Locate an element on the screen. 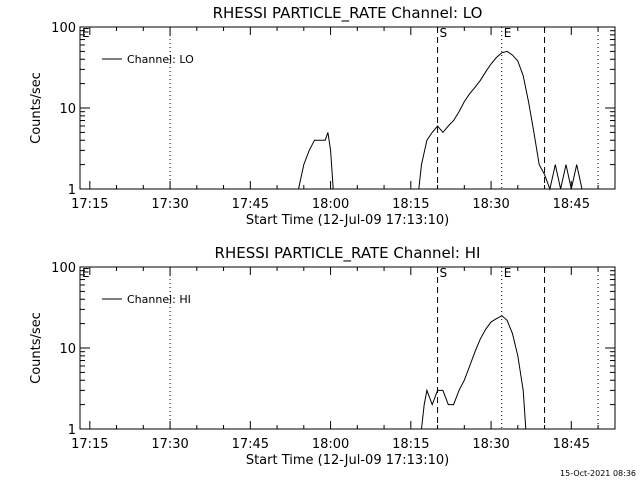 Image resolution: width=640 pixels, height=480 pixels. timestamp: 15-Oct-2021 08:36 is located at coordinates (598, 473).